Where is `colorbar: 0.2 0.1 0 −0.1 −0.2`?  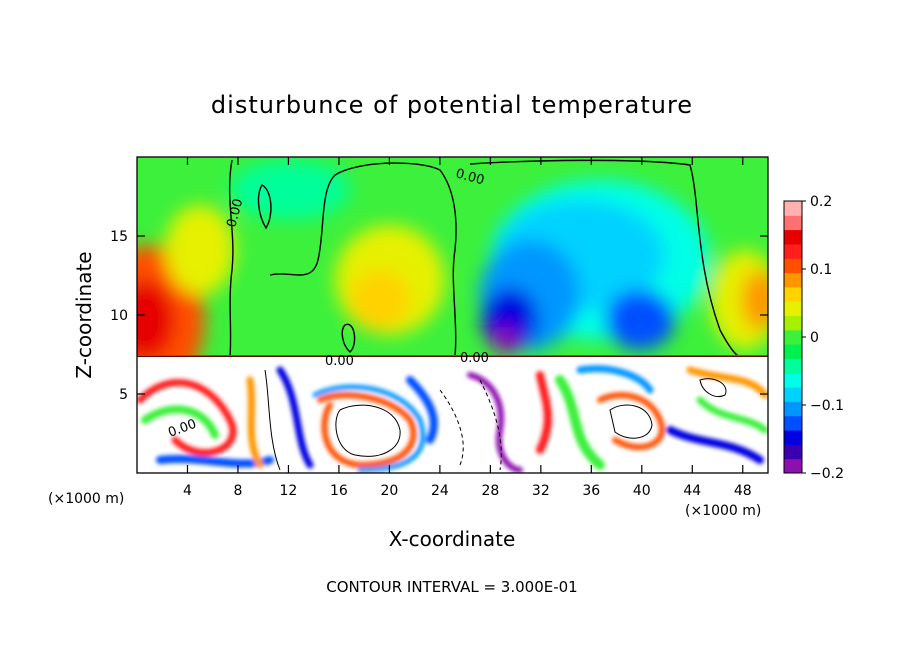 colorbar: 0.2 0.1 0 −0.1 −0.2 is located at coordinates (813, 338).